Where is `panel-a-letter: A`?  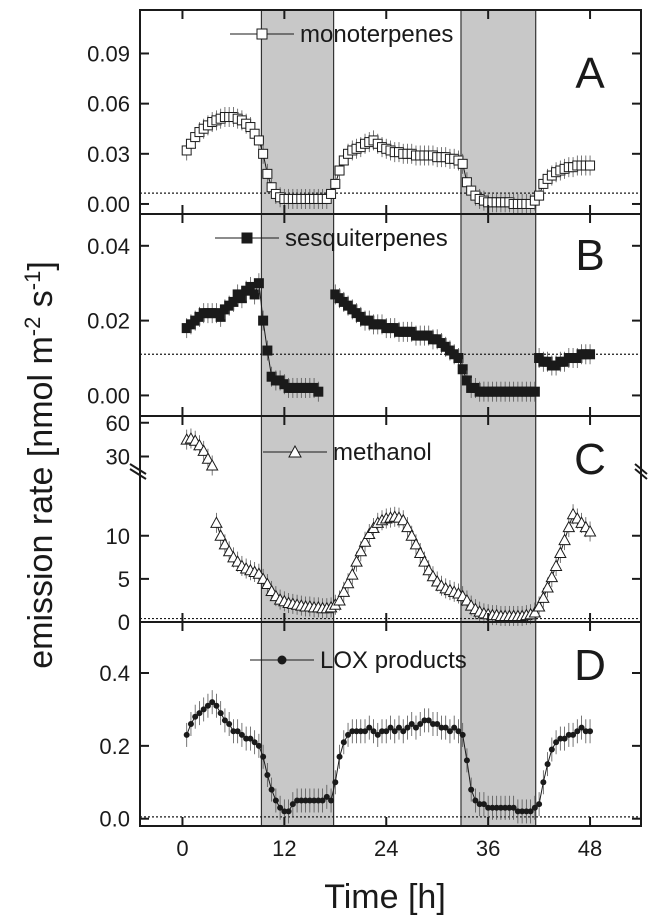
panel-a-letter: A is located at coordinates (590, 73).